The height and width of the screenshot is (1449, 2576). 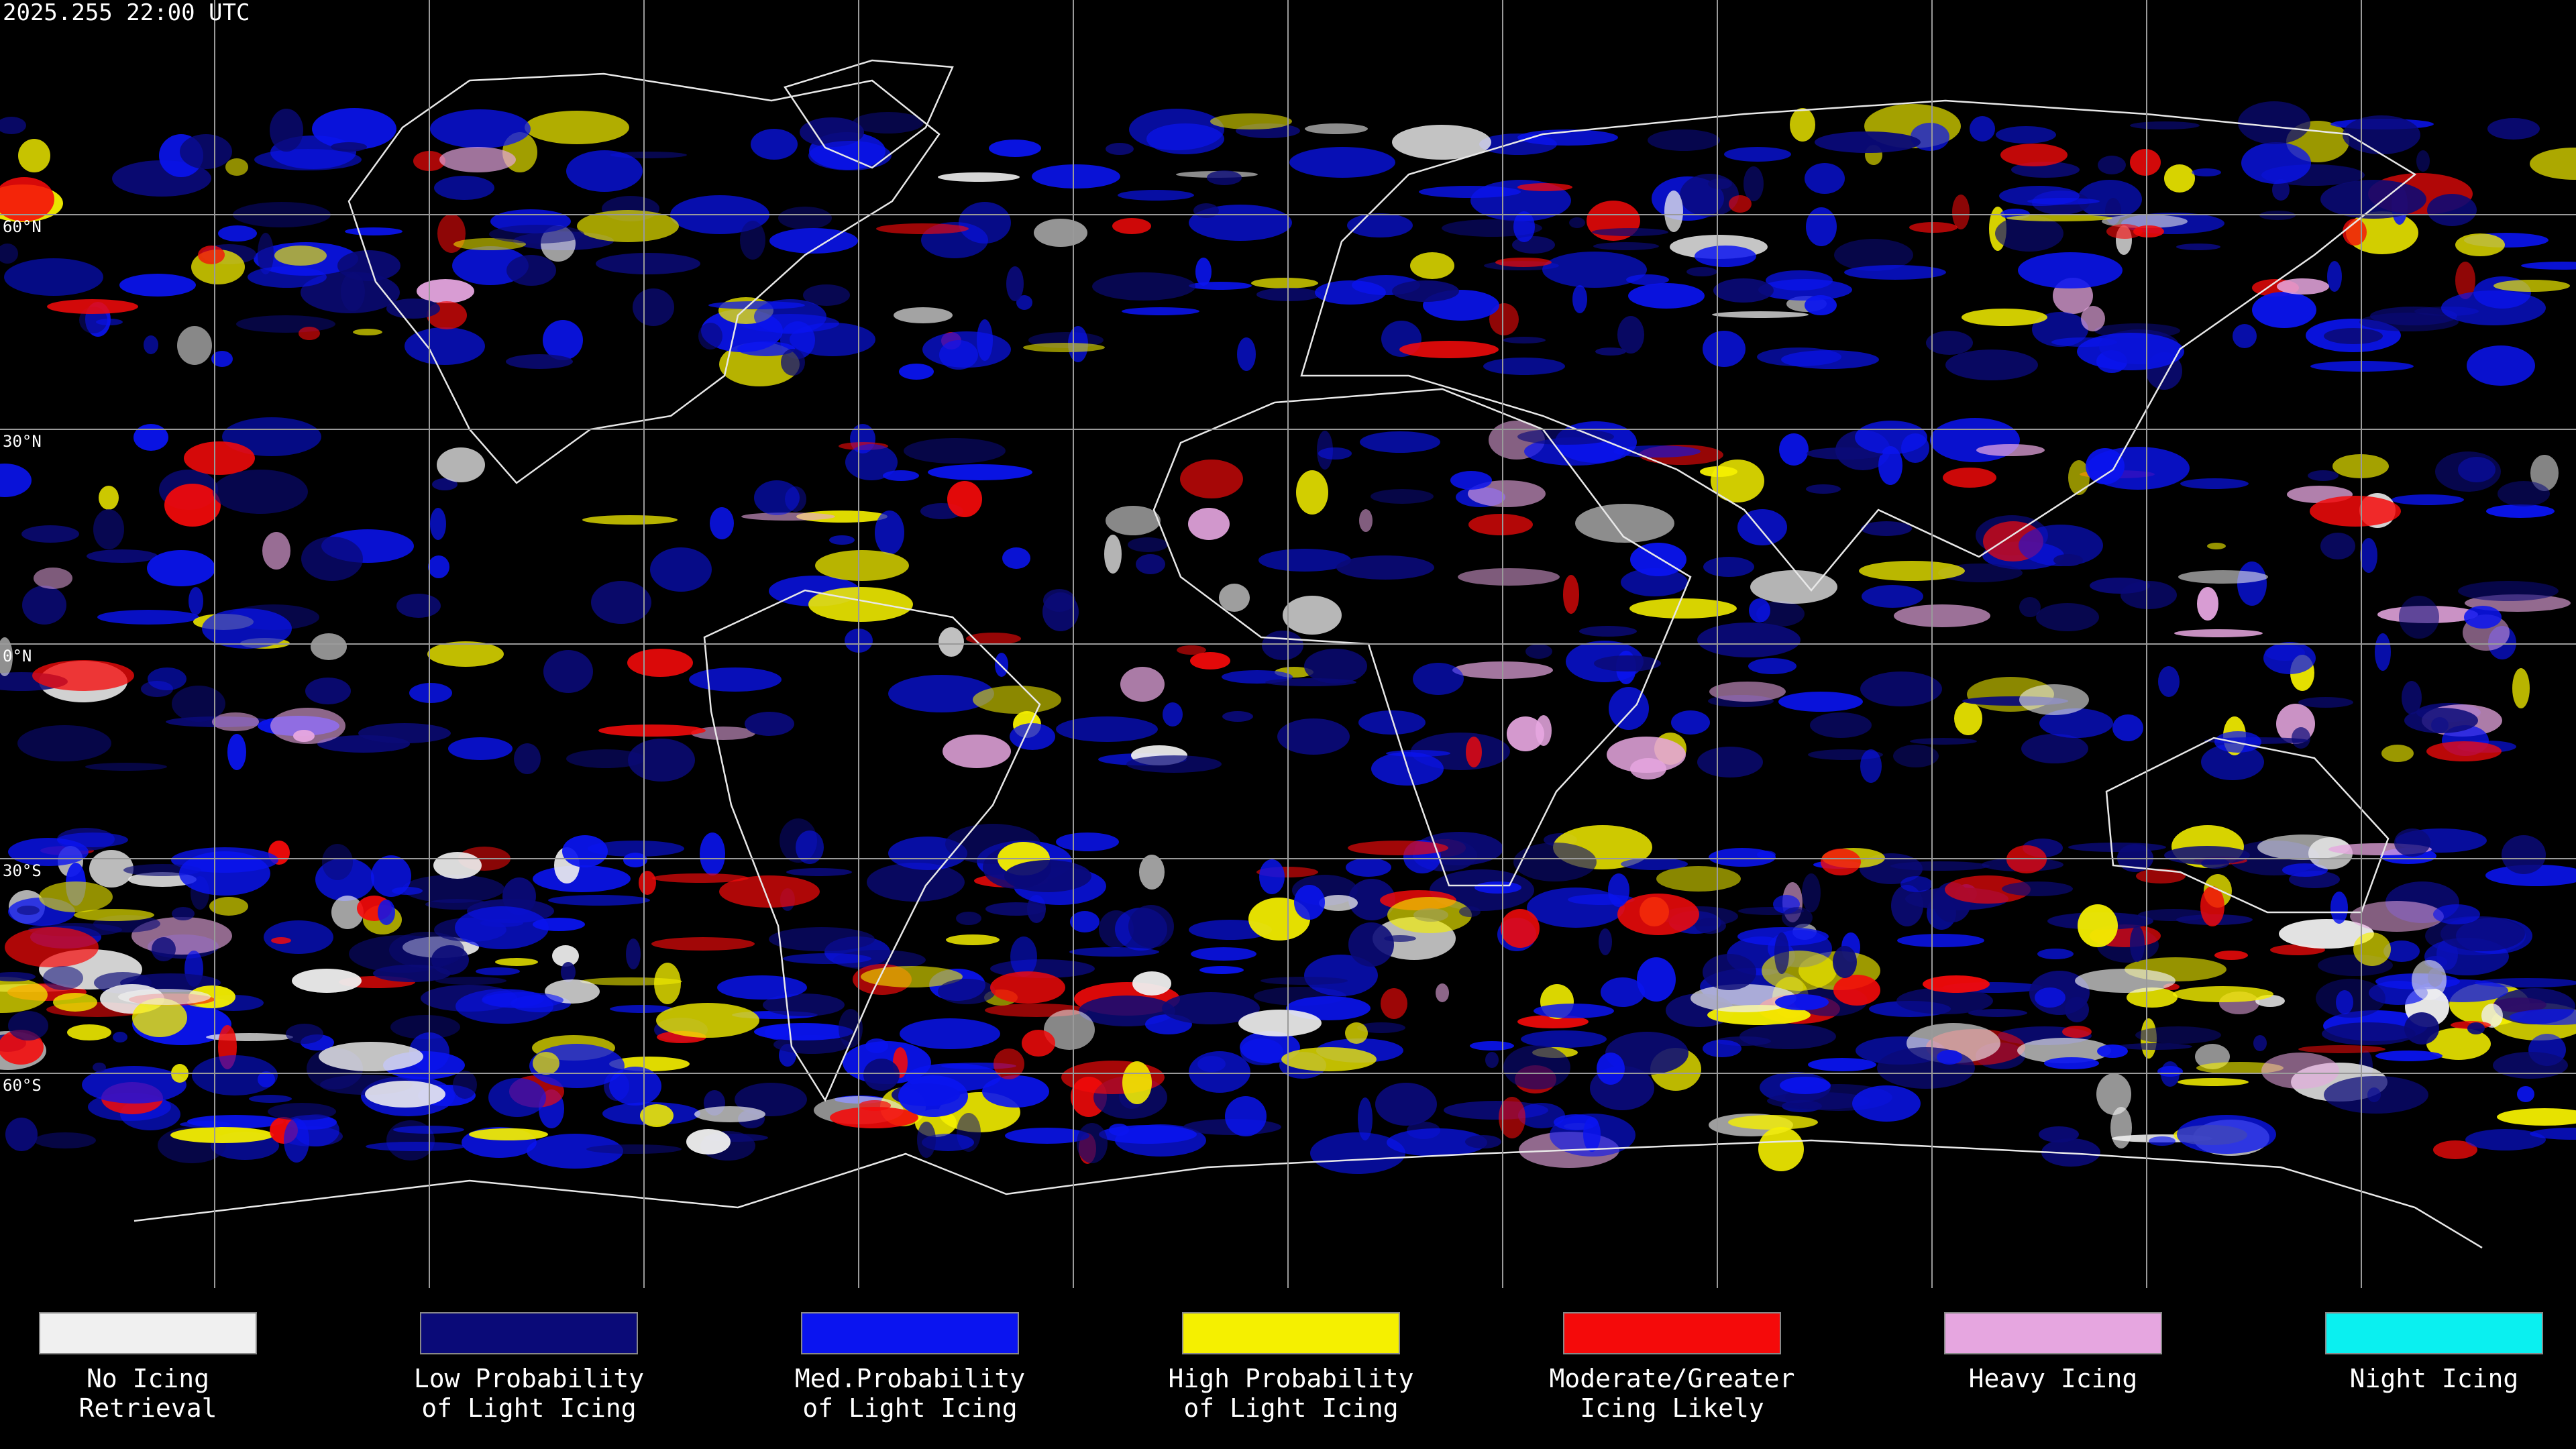 What do you see at coordinates (148, 1378) in the screenshot?
I see `legend-label: No Icing` at bounding box center [148, 1378].